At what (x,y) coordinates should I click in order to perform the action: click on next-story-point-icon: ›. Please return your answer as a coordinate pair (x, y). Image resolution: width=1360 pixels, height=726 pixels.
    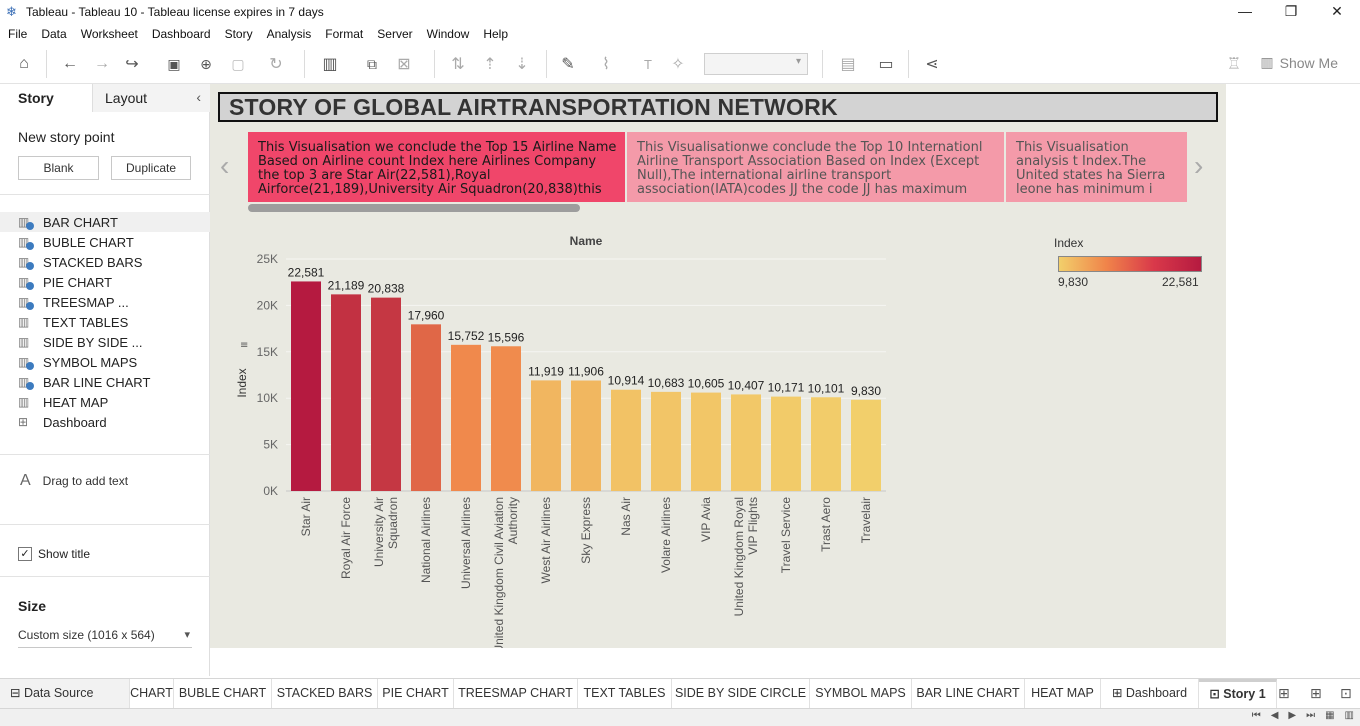
    Looking at the image, I should click on (1199, 165).